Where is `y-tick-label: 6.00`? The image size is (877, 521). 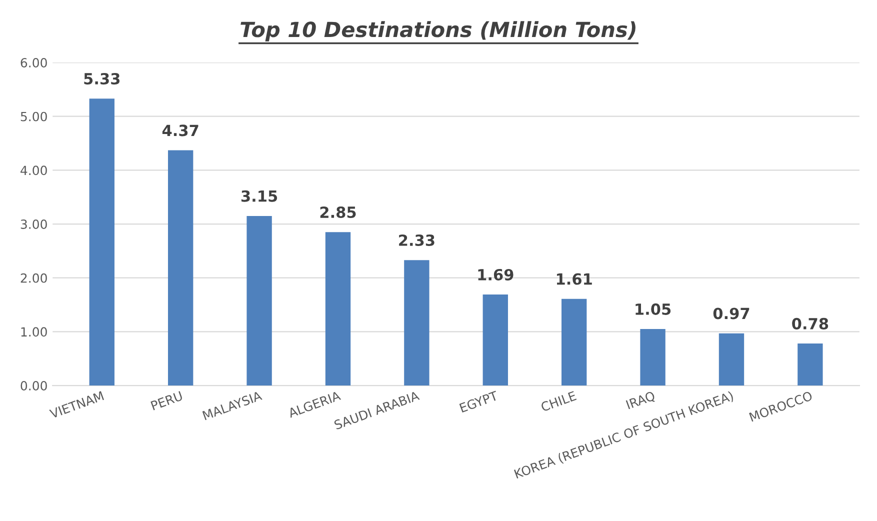 y-tick-label: 6.00 is located at coordinates (33, 63).